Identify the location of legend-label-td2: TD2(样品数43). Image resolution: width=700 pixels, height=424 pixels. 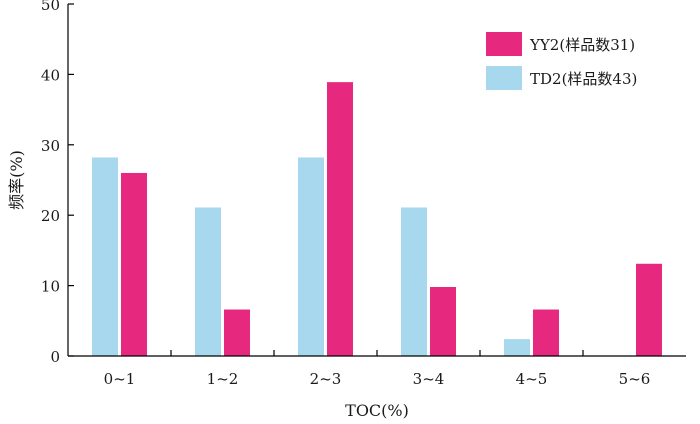
(583, 79).